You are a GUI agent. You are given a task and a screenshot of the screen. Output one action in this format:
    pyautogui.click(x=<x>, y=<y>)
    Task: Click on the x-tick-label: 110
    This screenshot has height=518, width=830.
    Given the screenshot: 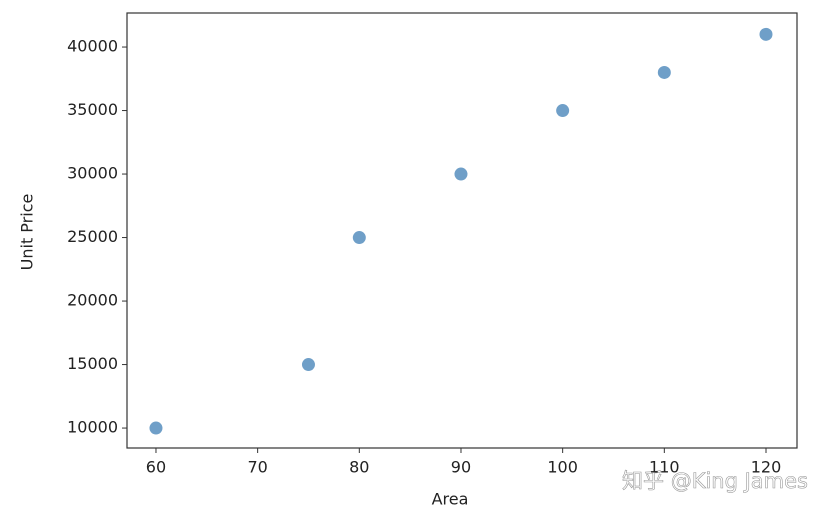 What is the action you would take?
    pyautogui.click(x=664, y=467)
    